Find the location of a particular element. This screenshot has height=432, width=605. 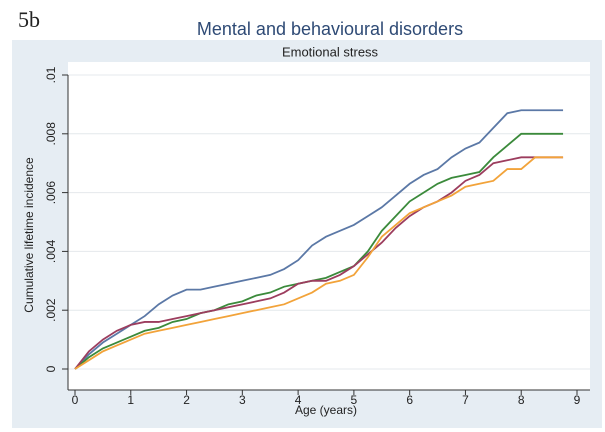

figure-label: 5b is located at coordinates (29, 19).